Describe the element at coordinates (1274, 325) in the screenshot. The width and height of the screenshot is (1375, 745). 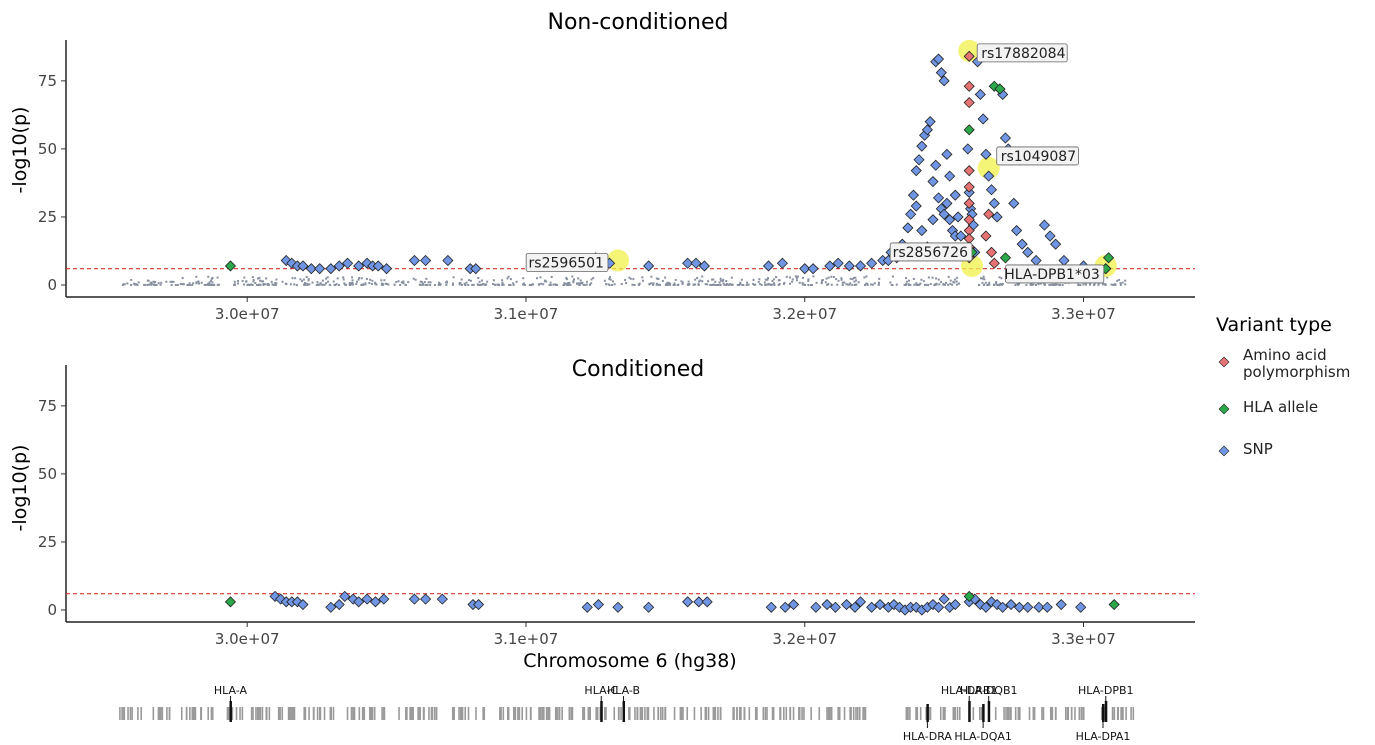
I see `legend-title: Variant type` at that location.